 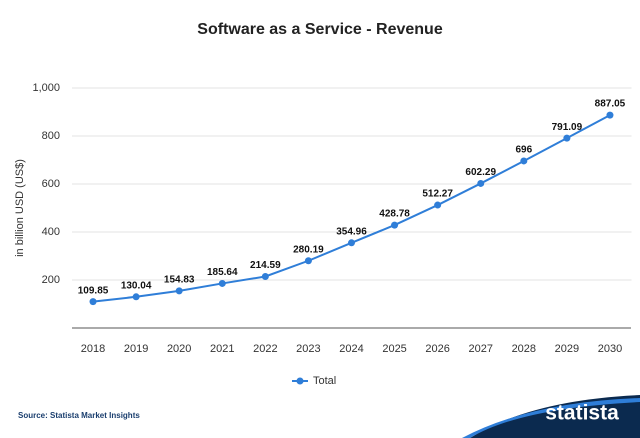 What do you see at coordinates (582, 413) in the screenshot?
I see `logo: statista` at bounding box center [582, 413].